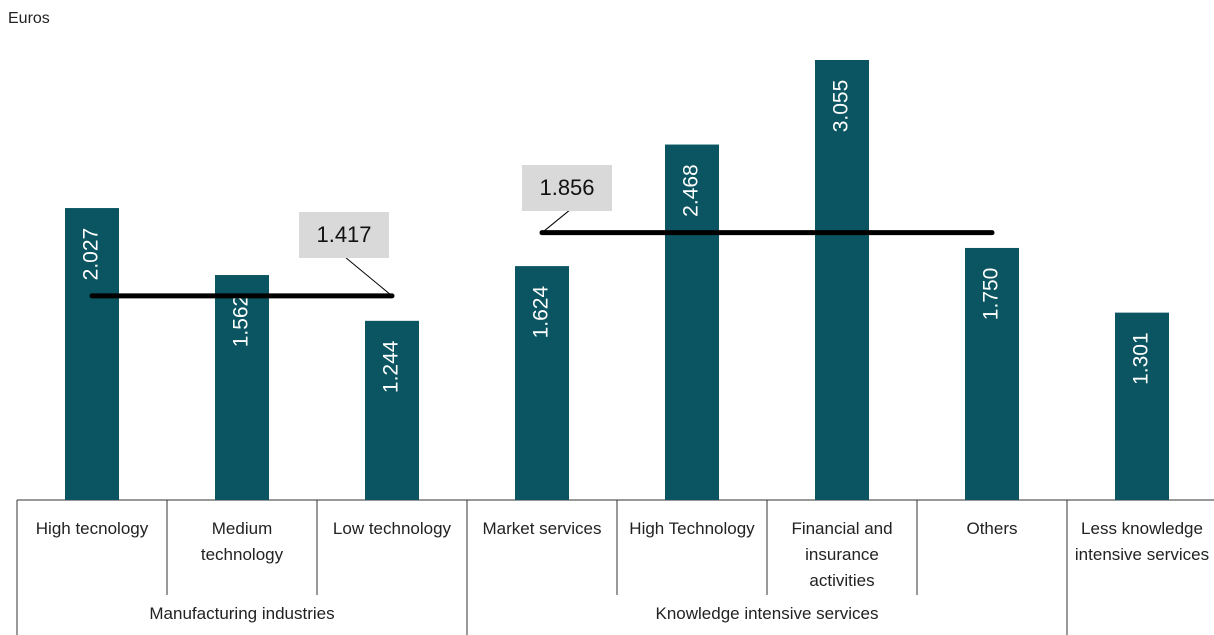 The height and width of the screenshot is (635, 1214). I want to click on value-label: 1.624, so click(541, 312).